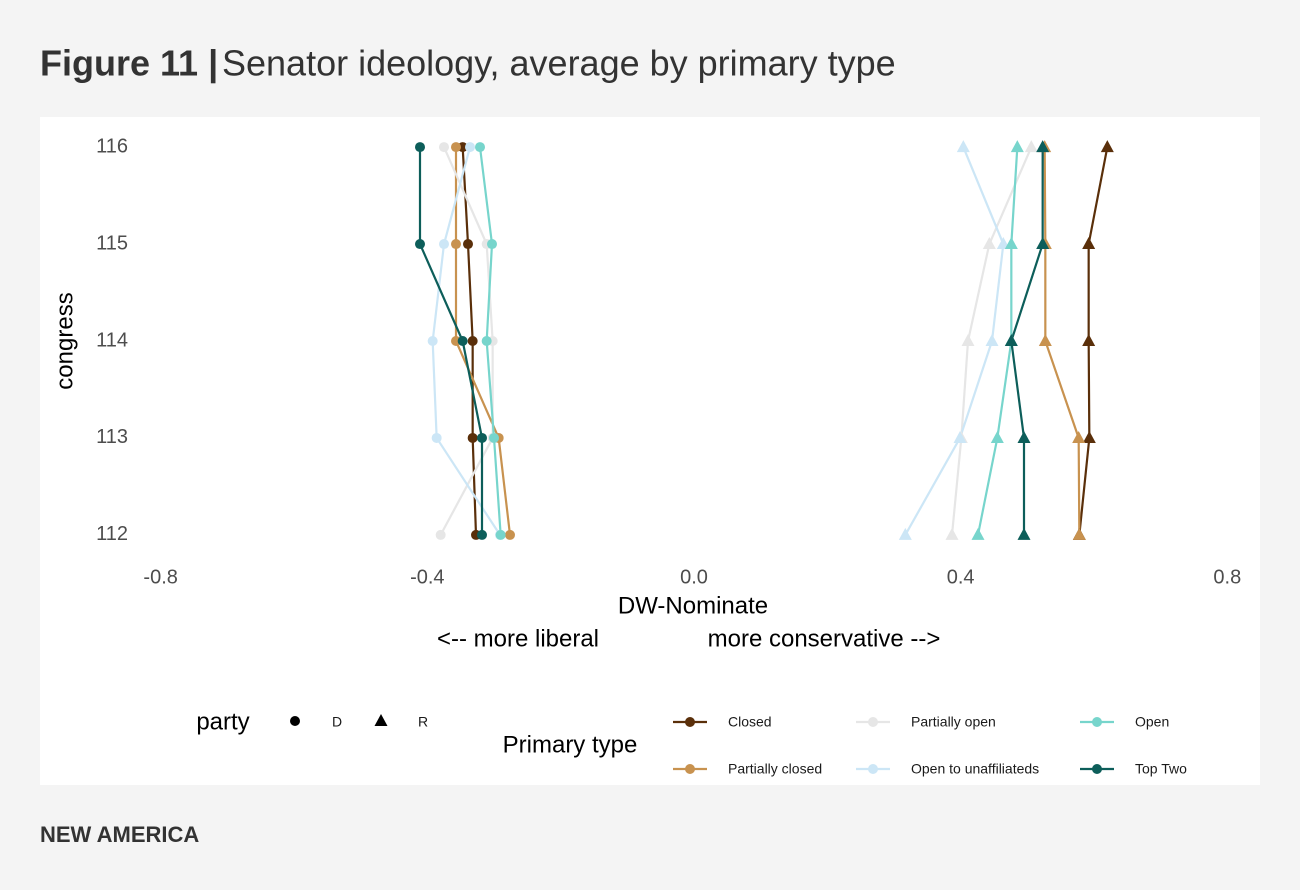 Image resolution: width=1300 pixels, height=890 pixels. Describe the element at coordinates (570, 744) in the screenshot. I see `legend-title: Primary type` at that location.